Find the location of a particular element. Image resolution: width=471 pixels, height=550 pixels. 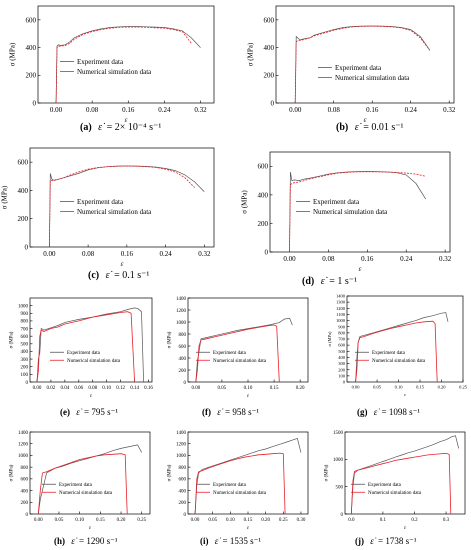

caption-rate-value-c: = 0.1 s⁻¹ is located at coordinates (132, 275).